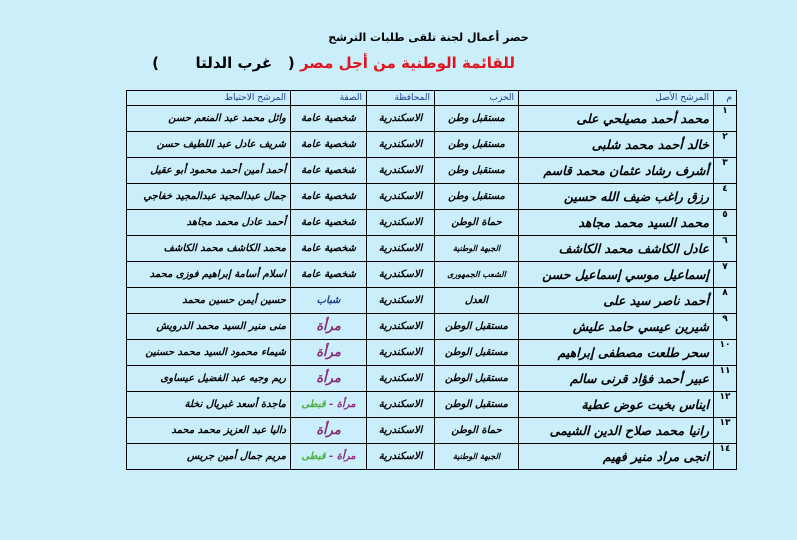 This screenshot has height=540, width=797. Describe the element at coordinates (725, 248) in the screenshot. I see `row-number: ٦` at that location.